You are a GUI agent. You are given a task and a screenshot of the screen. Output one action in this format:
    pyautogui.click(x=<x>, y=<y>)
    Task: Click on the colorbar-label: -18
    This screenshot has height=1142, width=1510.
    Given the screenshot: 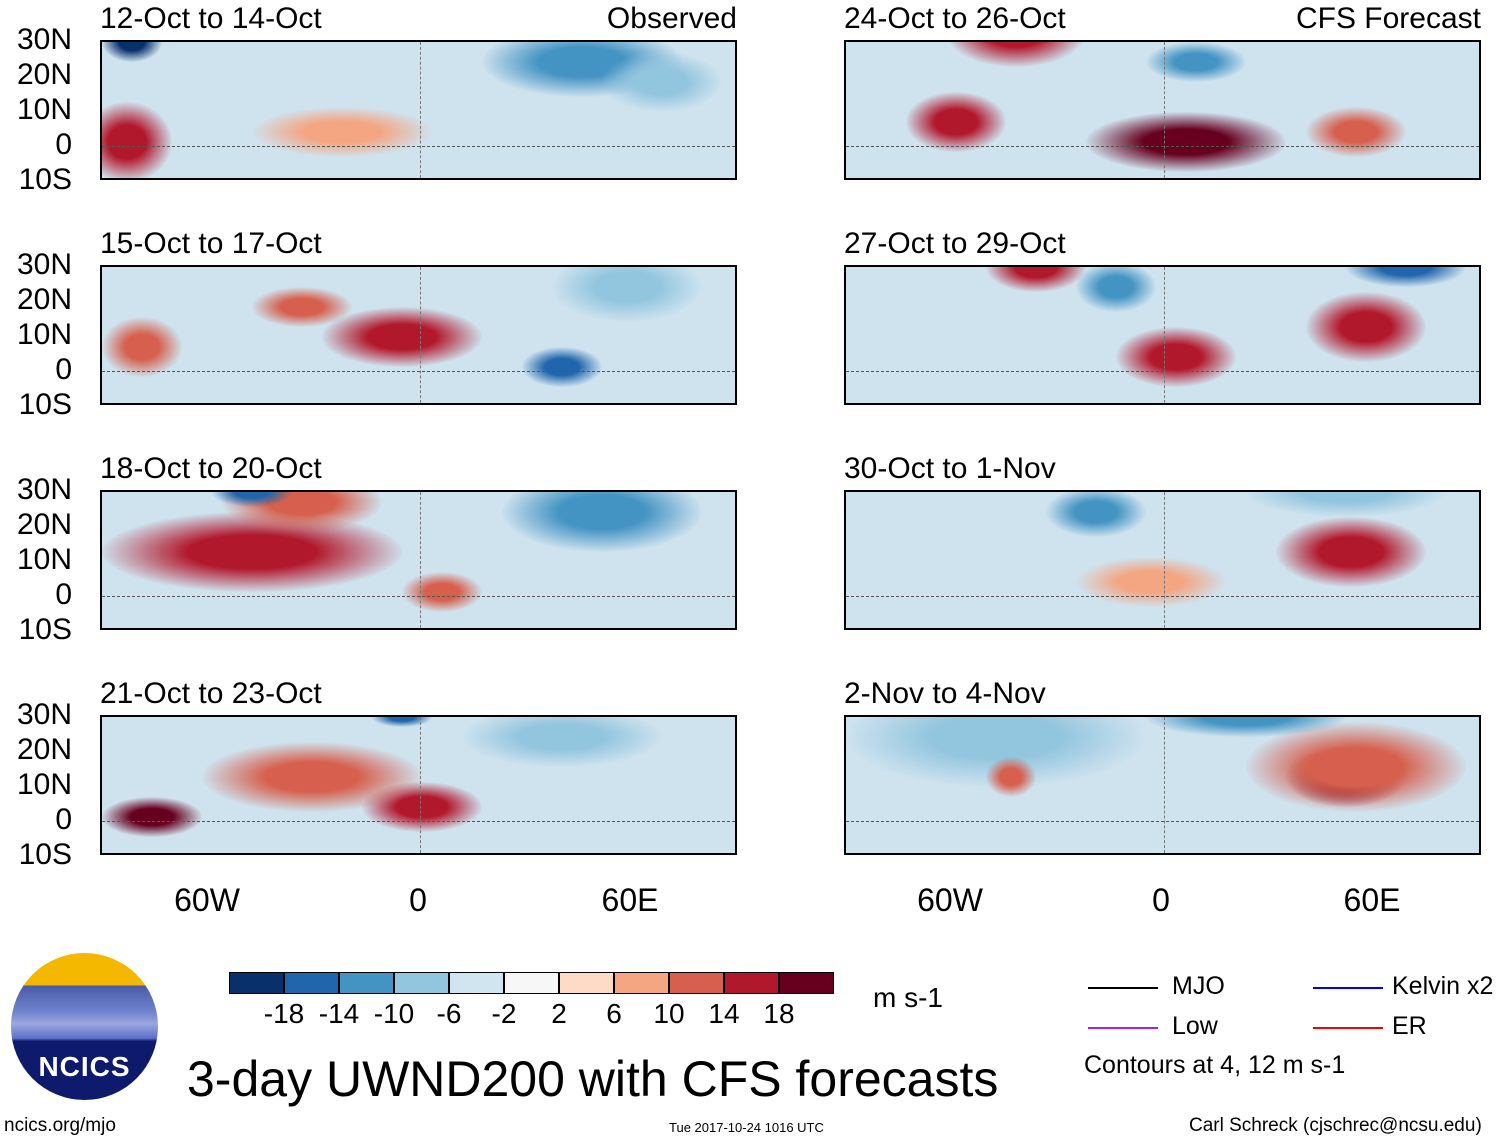 What is the action you would take?
    pyautogui.click(x=284, y=1013)
    